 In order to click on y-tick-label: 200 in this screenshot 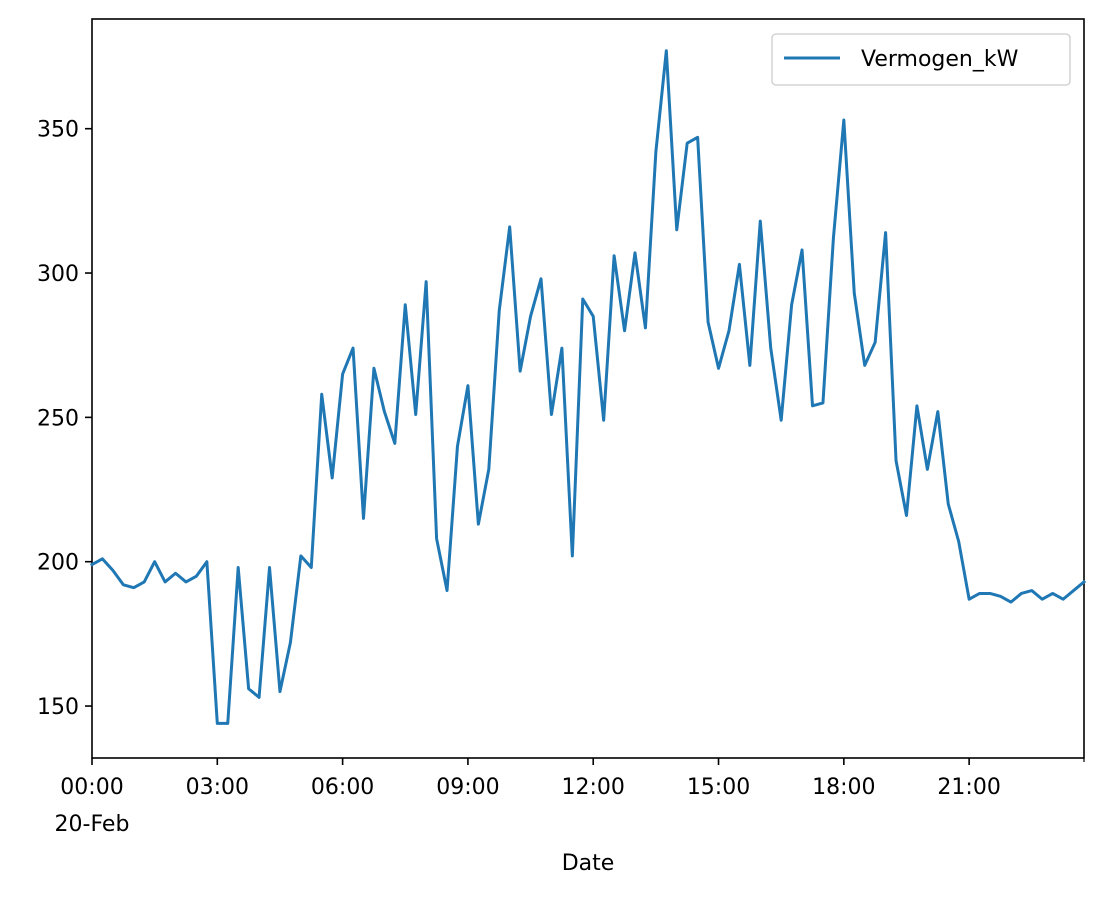, I will do `click(58, 563)`.